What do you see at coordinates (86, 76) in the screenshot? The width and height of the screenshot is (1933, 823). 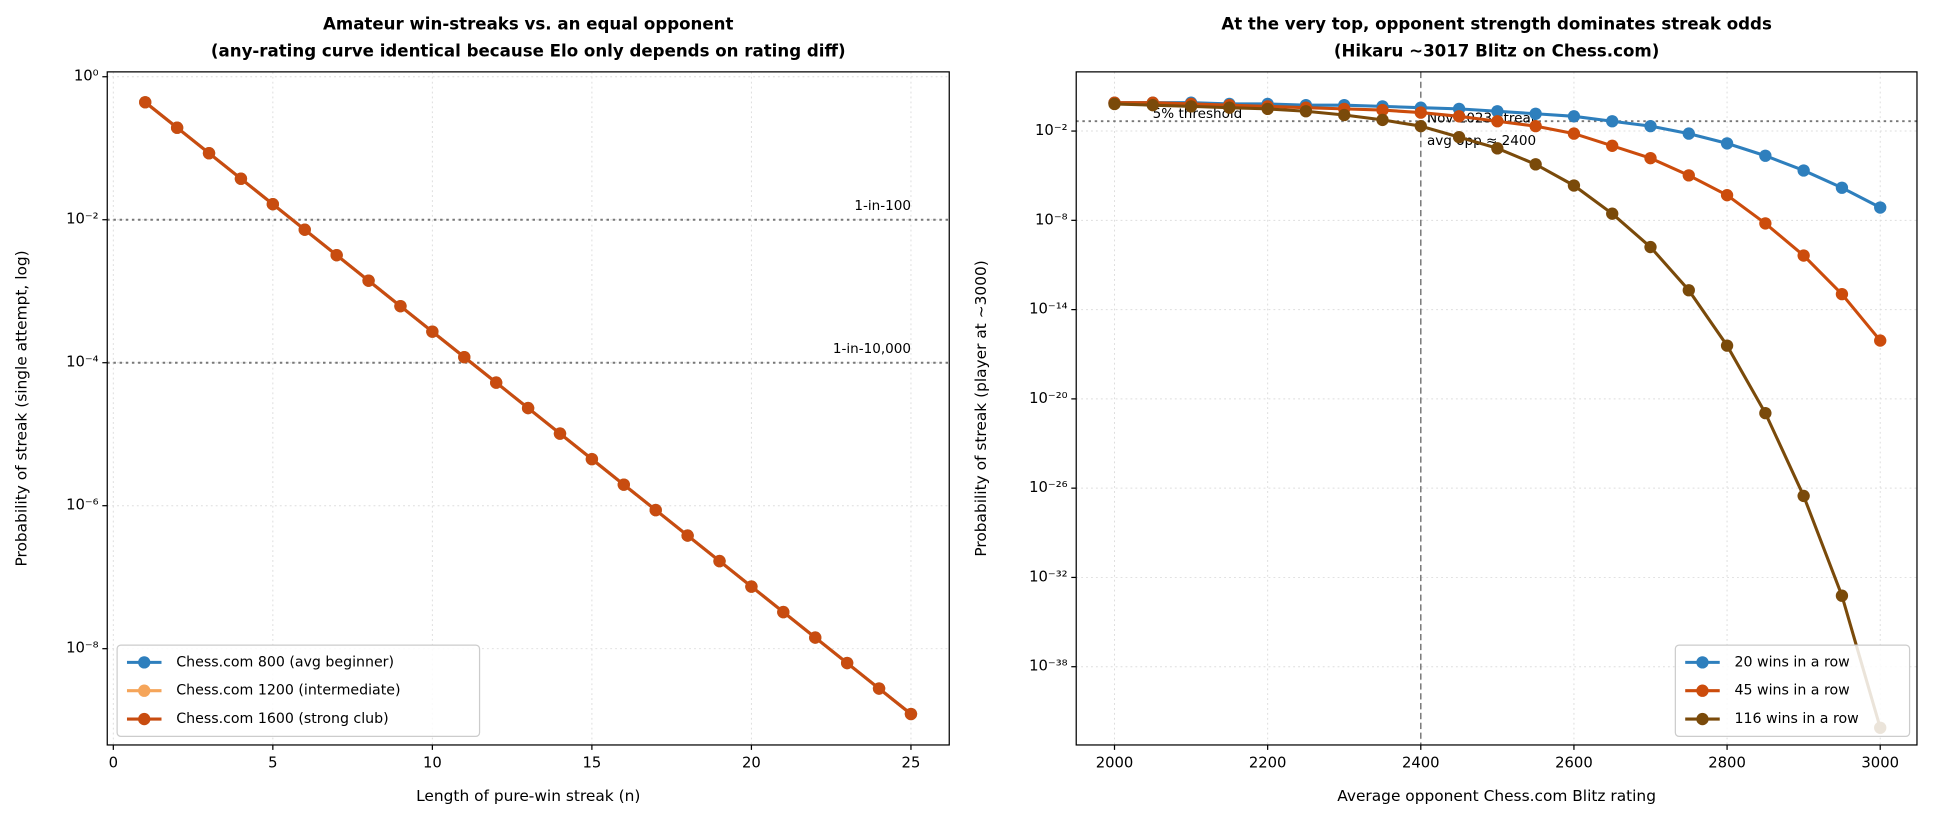 I see `y-tick-label: 10⁰` at bounding box center [86, 76].